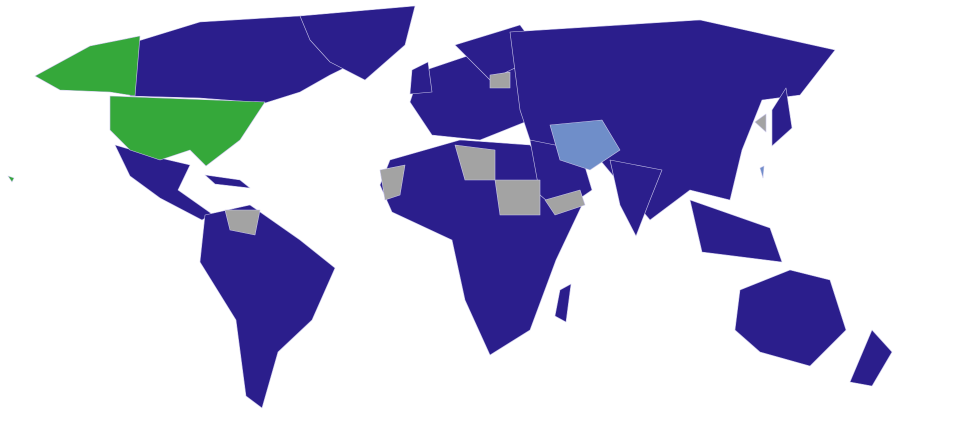 The image size is (960, 421). I want to click on alaska, so click(87, 66).